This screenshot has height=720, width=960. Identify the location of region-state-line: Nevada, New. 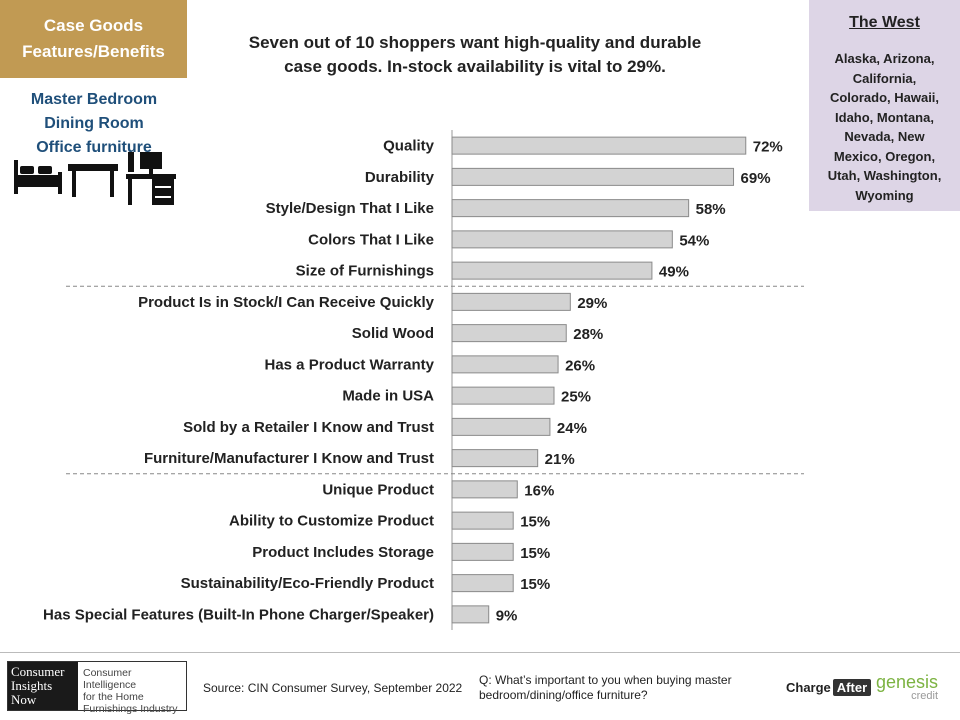
(884, 136).